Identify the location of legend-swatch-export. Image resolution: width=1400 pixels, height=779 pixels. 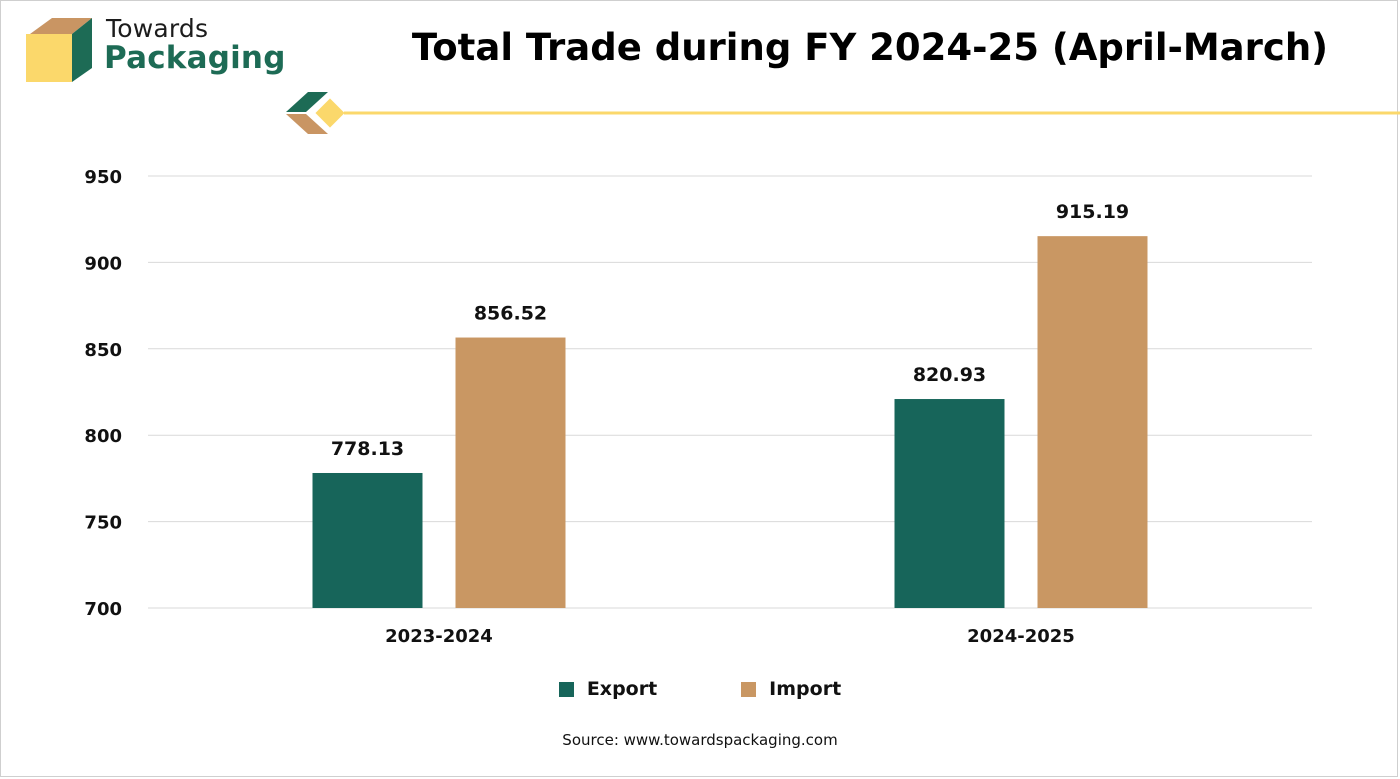
(566, 689).